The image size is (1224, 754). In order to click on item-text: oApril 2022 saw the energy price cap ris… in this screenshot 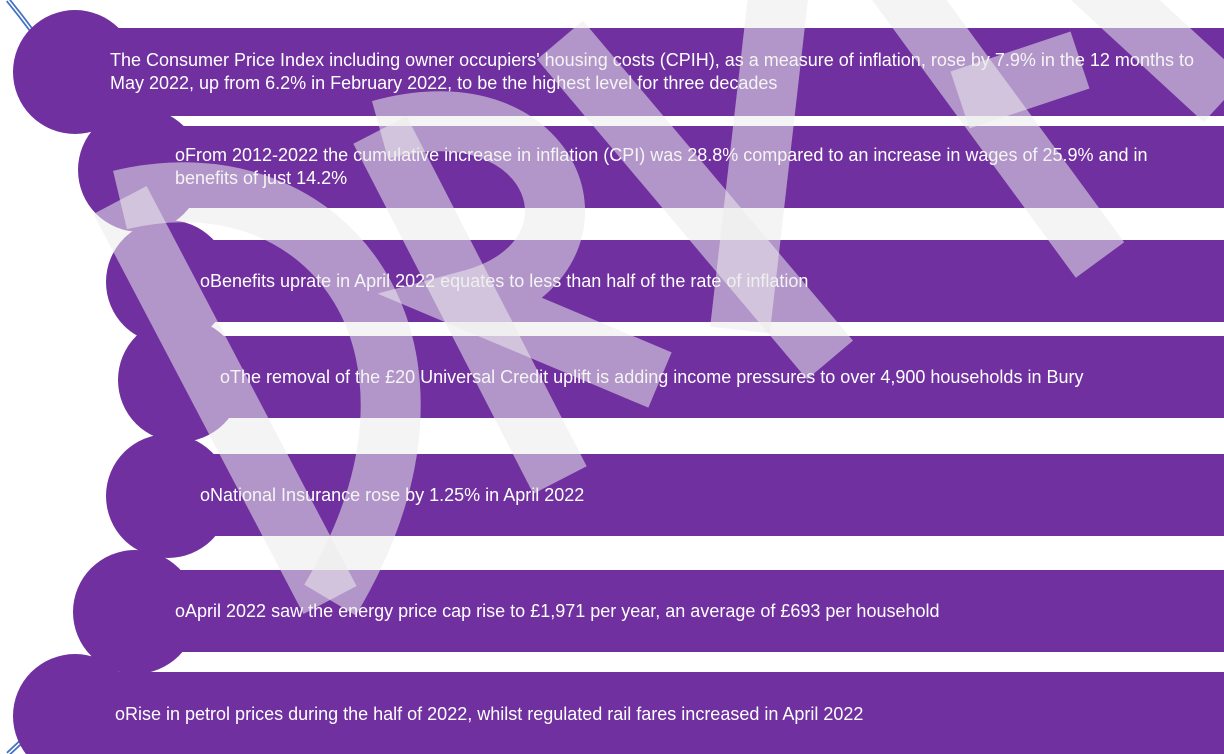, I will do `click(557, 610)`.